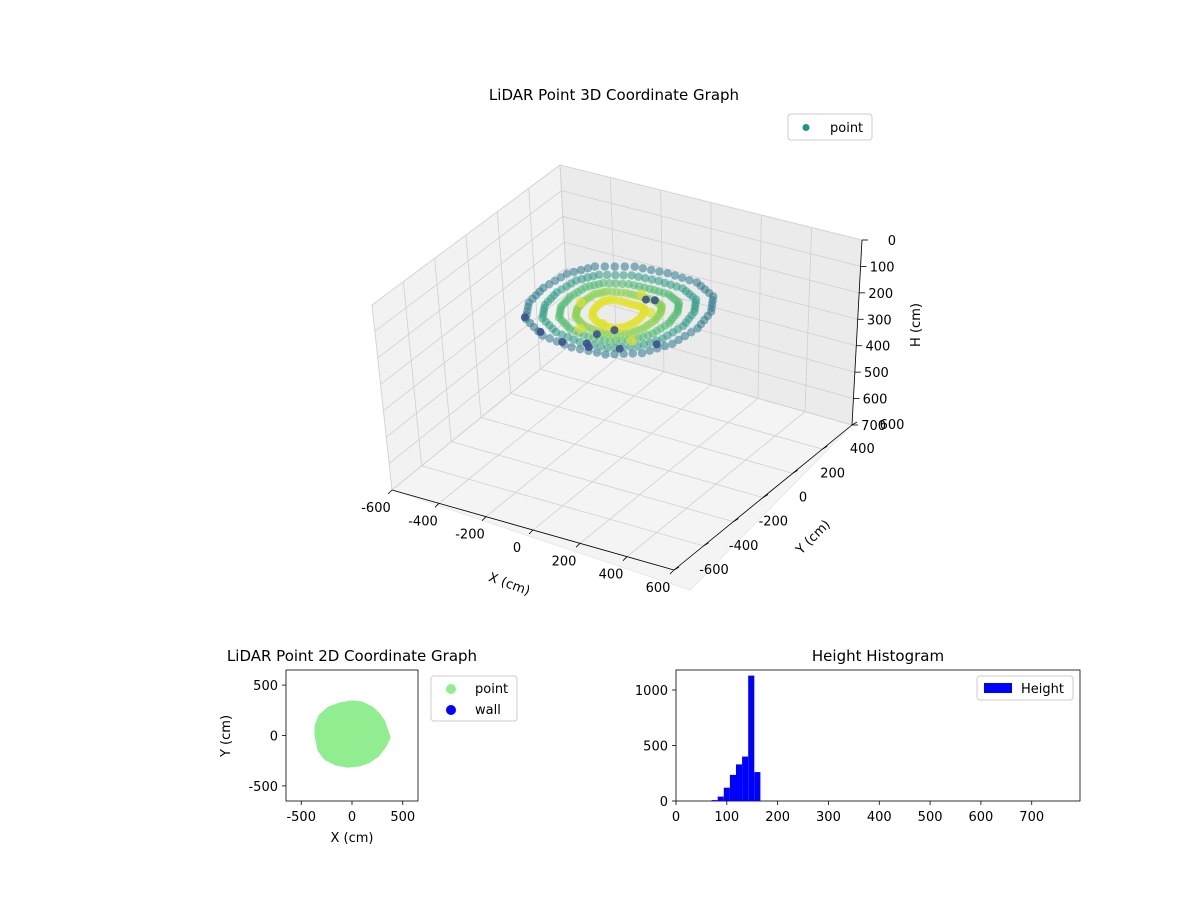 This screenshot has height=900, width=1200. I want to click on chart-2d-point-cloud, so click(352, 734).